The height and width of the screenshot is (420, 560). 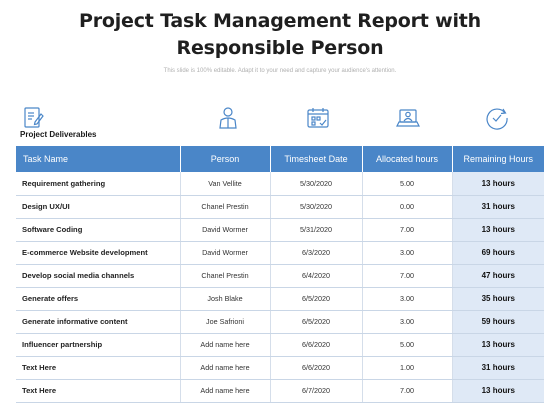 What do you see at coordinates (316, 276) in the screenshot?
I see `cell-date: 6/4/2020` at bounding box center [316, 276].